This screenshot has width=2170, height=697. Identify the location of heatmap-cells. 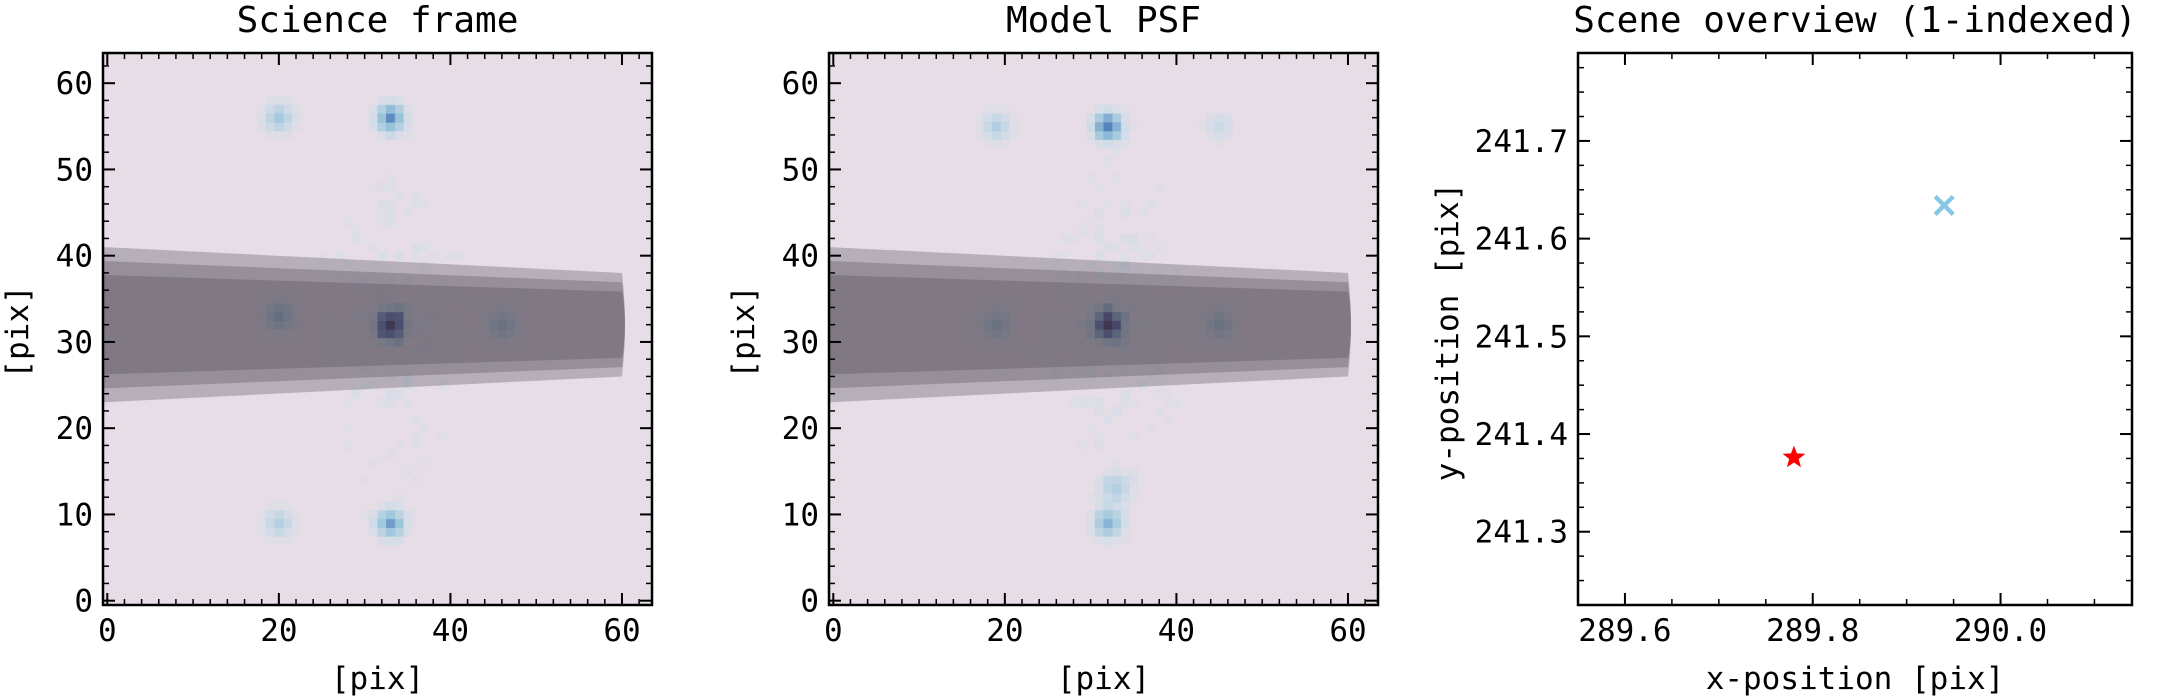
(390, 321).